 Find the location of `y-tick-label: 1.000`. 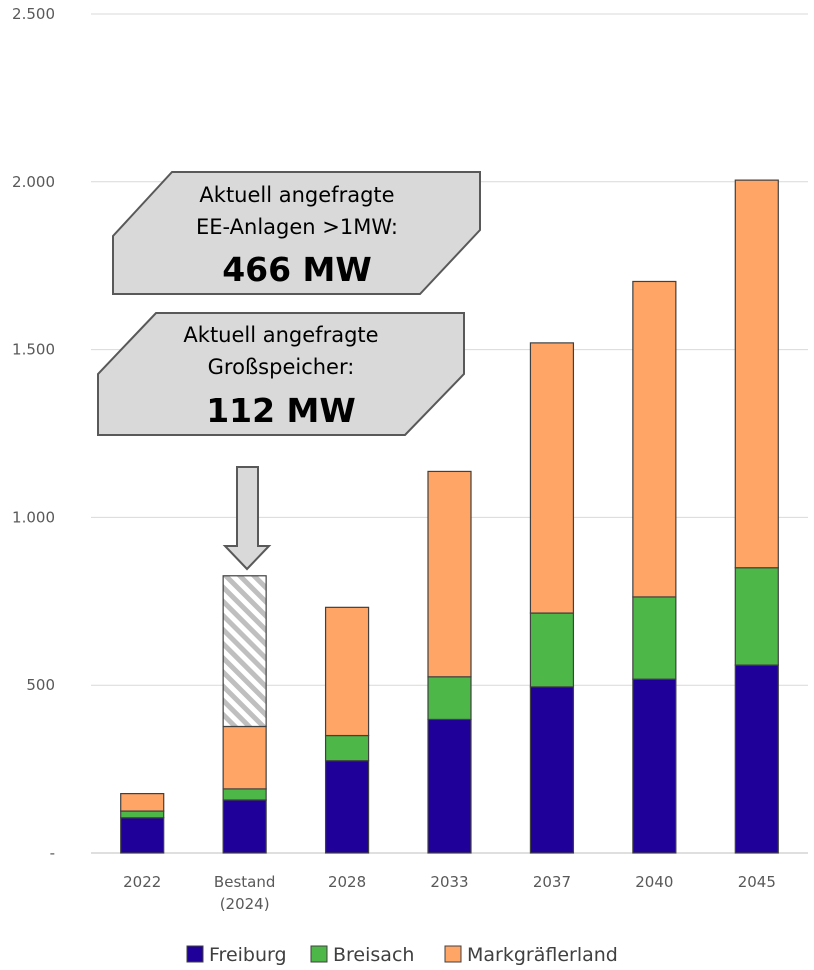

y-tick-label: 1.000 is located at coordinates (33, 517).